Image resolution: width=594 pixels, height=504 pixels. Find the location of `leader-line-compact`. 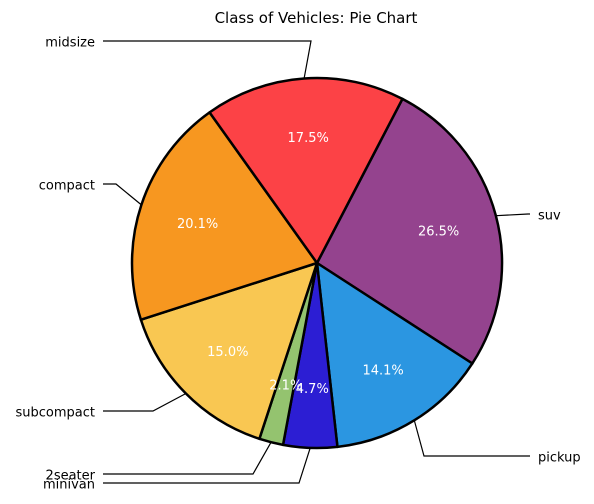

leader-line-compact is located at coordinates (122, 194).